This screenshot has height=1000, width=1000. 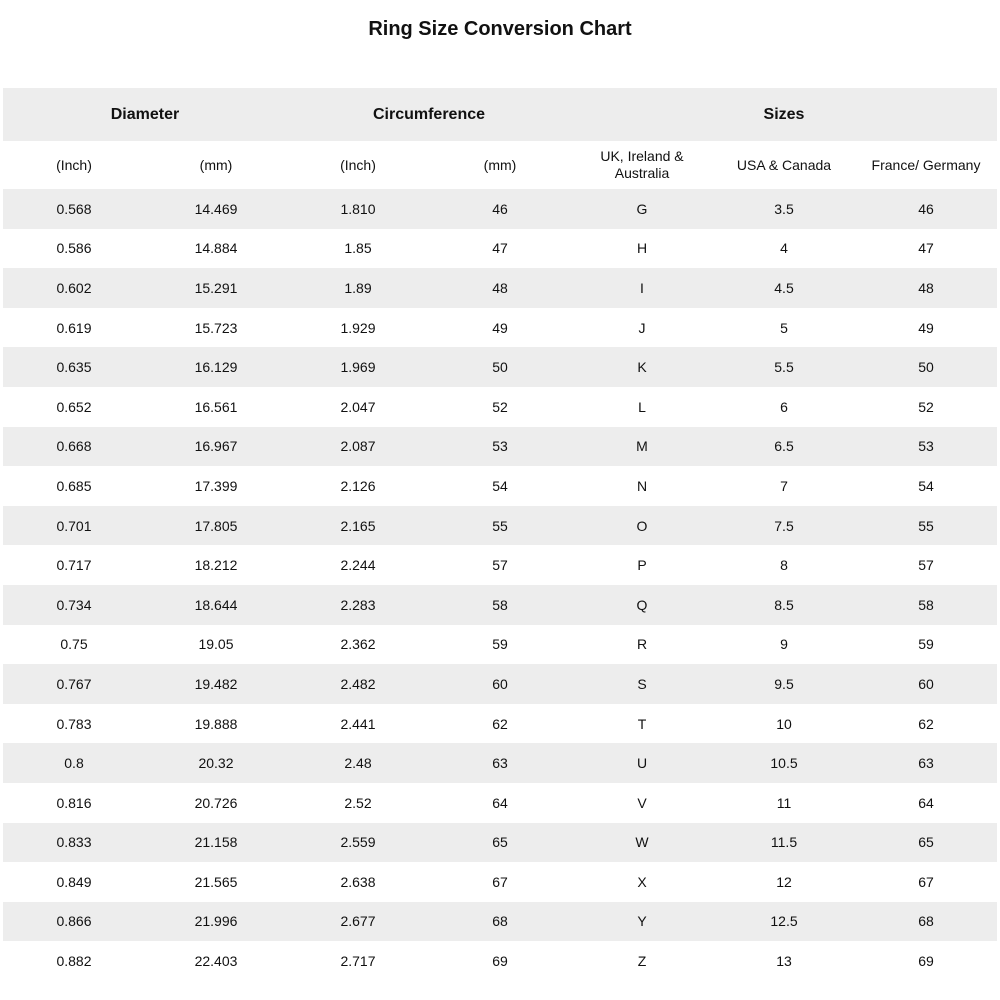 What do you see at coordinates (784, 485) in the screenshot?
I see `cell-us-size: 7` at bounding box center [784, 485].